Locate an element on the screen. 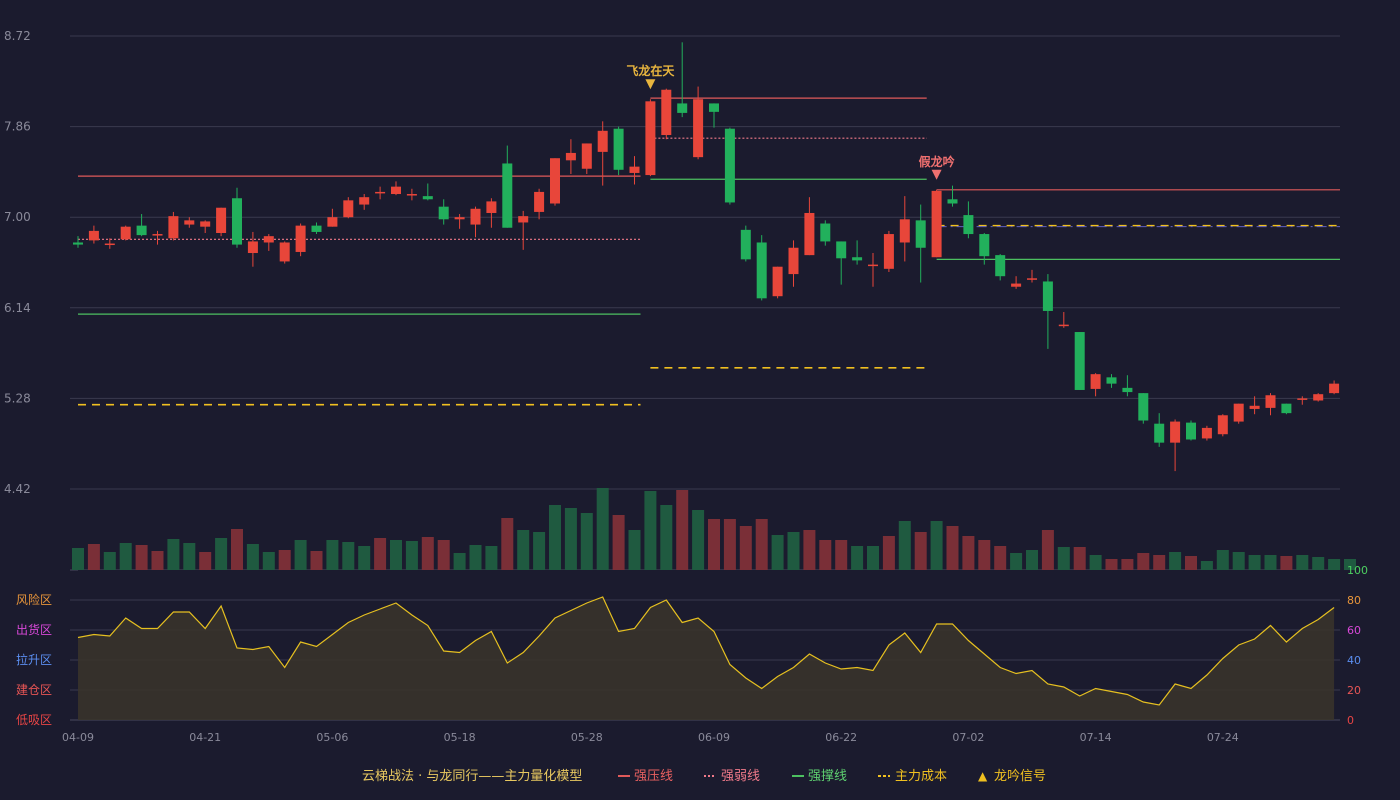  indicator-zone-label: 低吸区 is located at coordinates (34, 720).